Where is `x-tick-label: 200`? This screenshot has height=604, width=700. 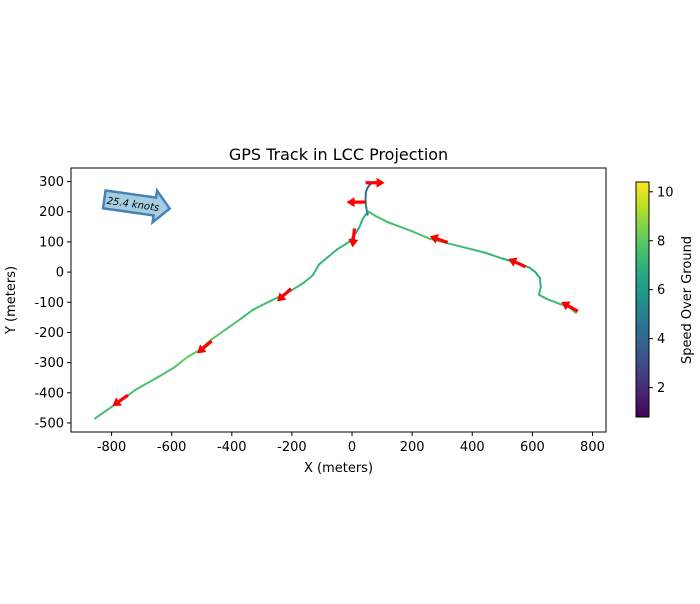 x-tick-label: 200 is located at coordinates (412, 447).